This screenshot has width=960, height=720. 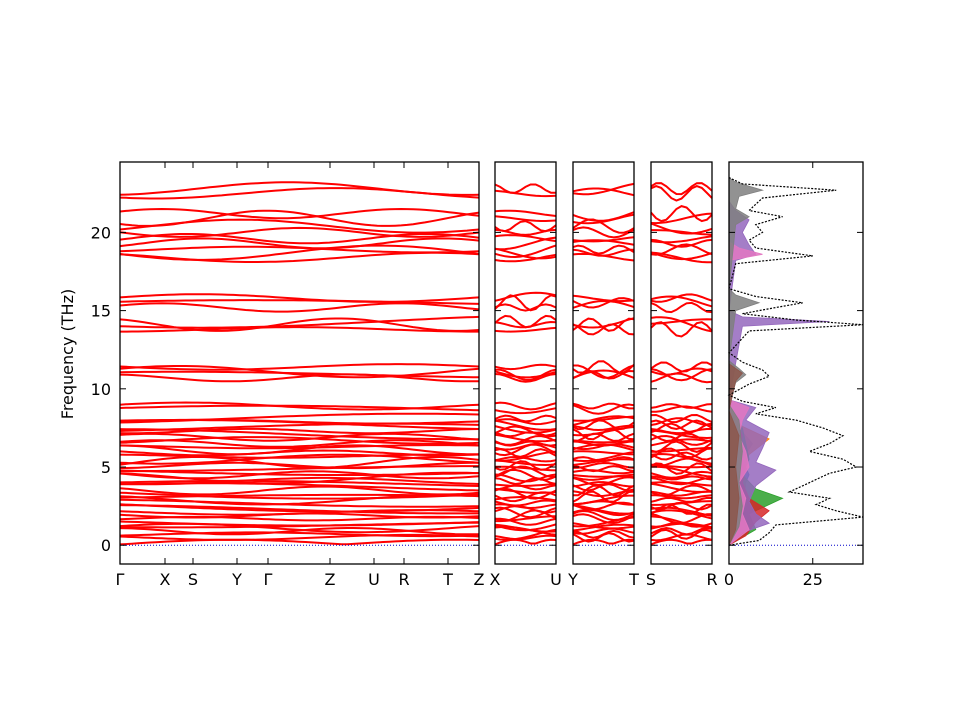 I want to click on dos-total-line, so click(x=795, y=361).